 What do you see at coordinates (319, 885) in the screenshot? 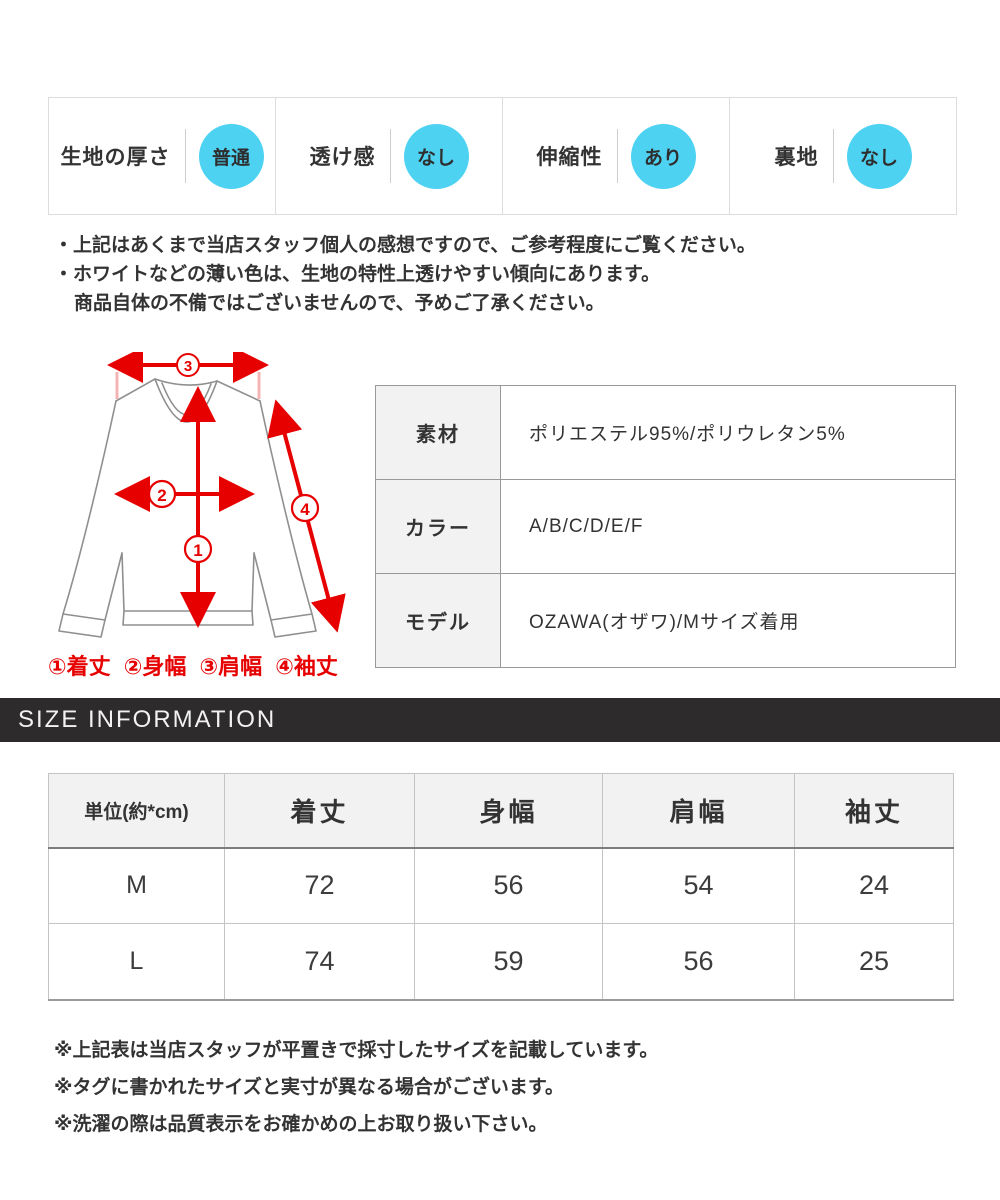
I see `size-m-length: 72` at bounding box center [319, 885].